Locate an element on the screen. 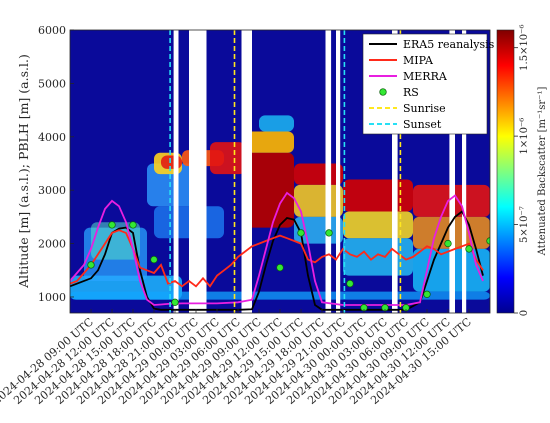 This screenshot has width=550, height=423. y-tick-label: 5000 is located at coordinates (52, 83).